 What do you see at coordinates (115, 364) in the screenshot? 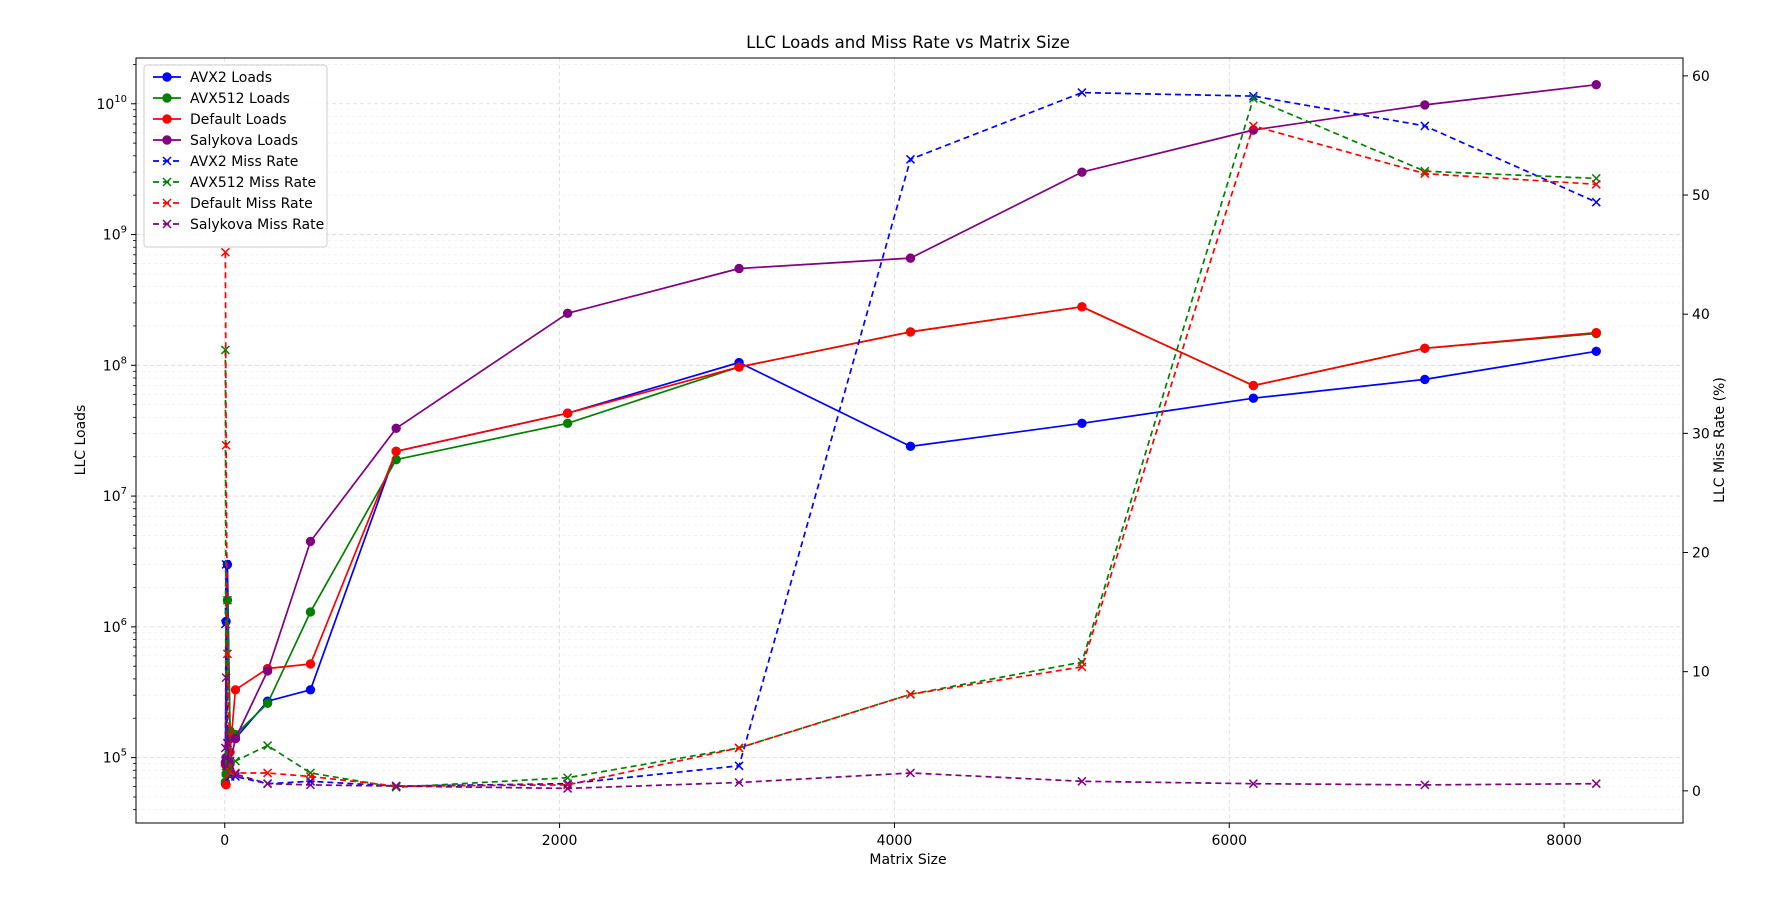
I see `y-left-tick-label: 10⁸` at bounding box center [115, 364].